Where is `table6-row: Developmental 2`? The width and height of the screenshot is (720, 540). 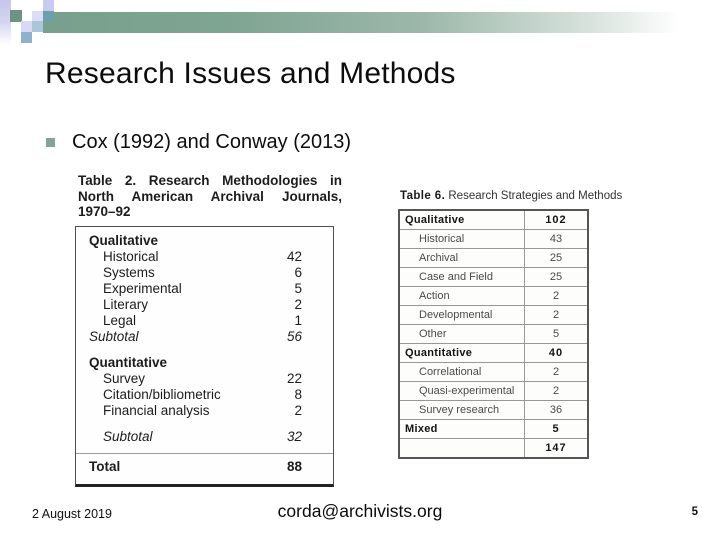 table6-row: Developmental 2 is located at coordinates (493, 314).